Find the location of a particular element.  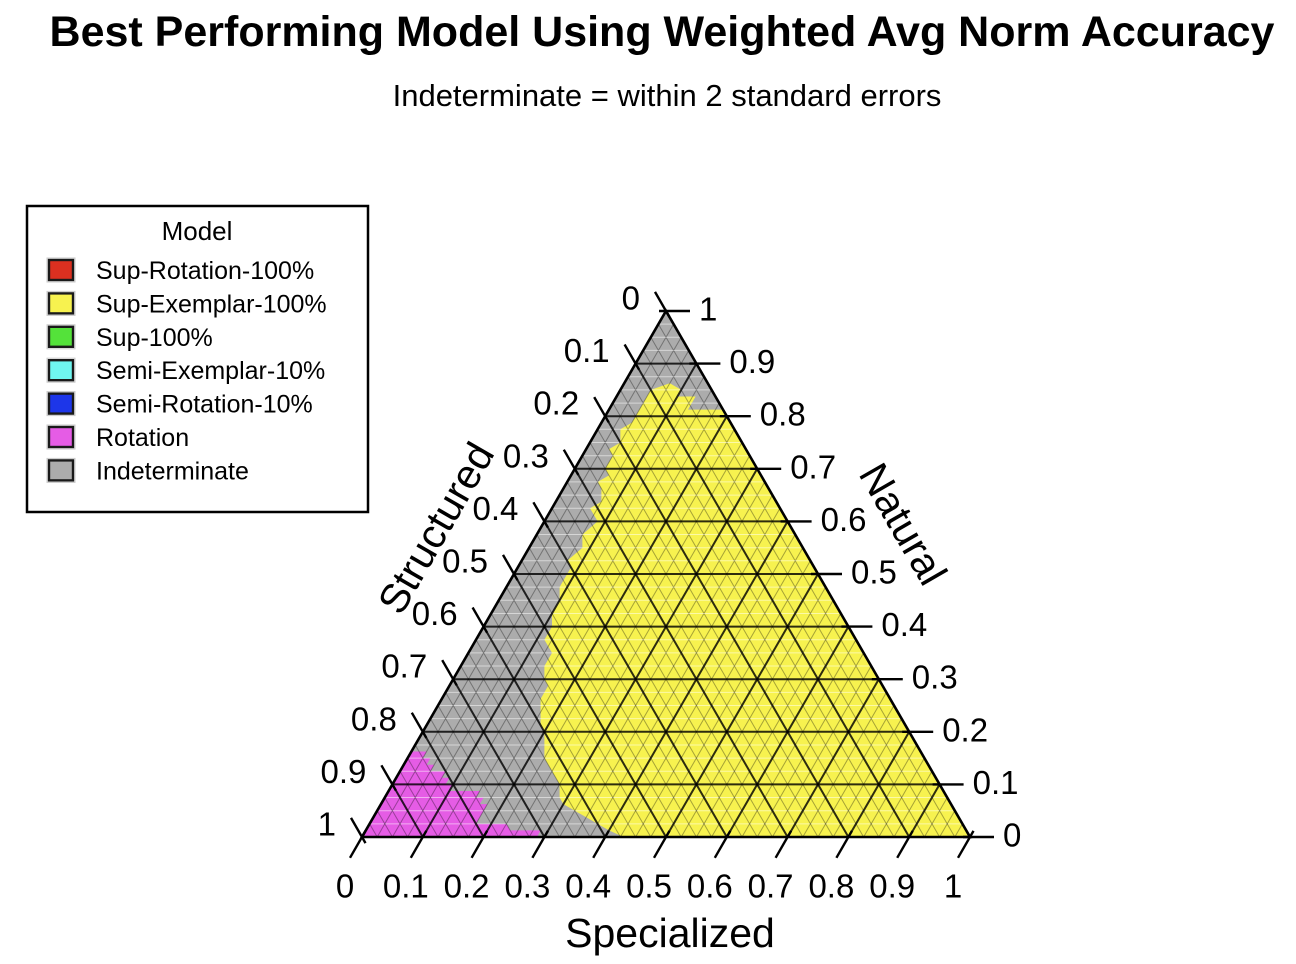

legend-item: Sup-100% is located at coordinates (129, 338).